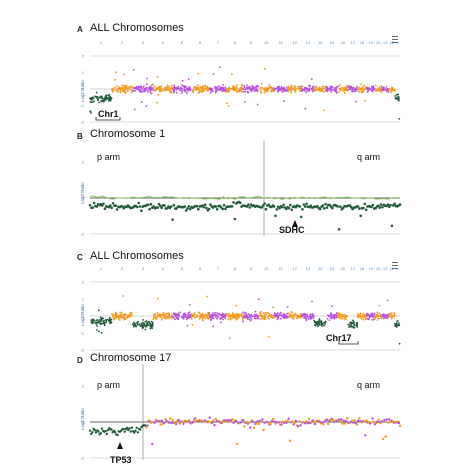 The height and width of the screenshot is (474, 474). I want to click on chromosome-label: 9, so click(251, 42).